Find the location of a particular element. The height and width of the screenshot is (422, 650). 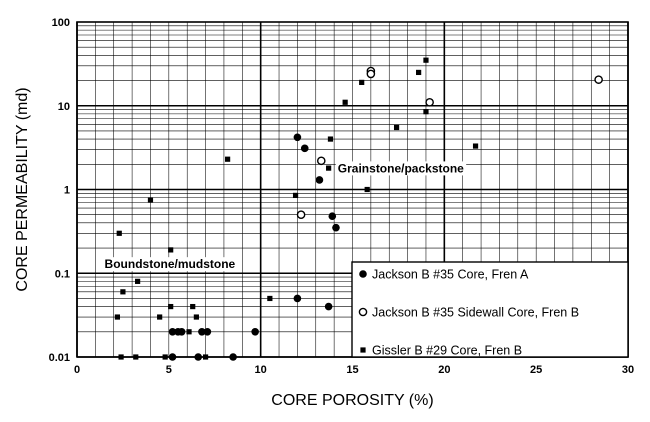

annotations: Grainstone/packstone Boundstone/mudstone is located at coordinates (284, 216).